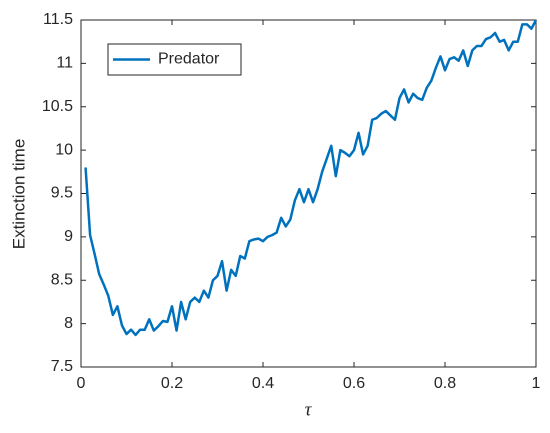 The width and height of the screenshot is (550, 433). Describe the element at coordinates (536, 383) in the screenshot. I see `x-tick-label: 1` at that location.